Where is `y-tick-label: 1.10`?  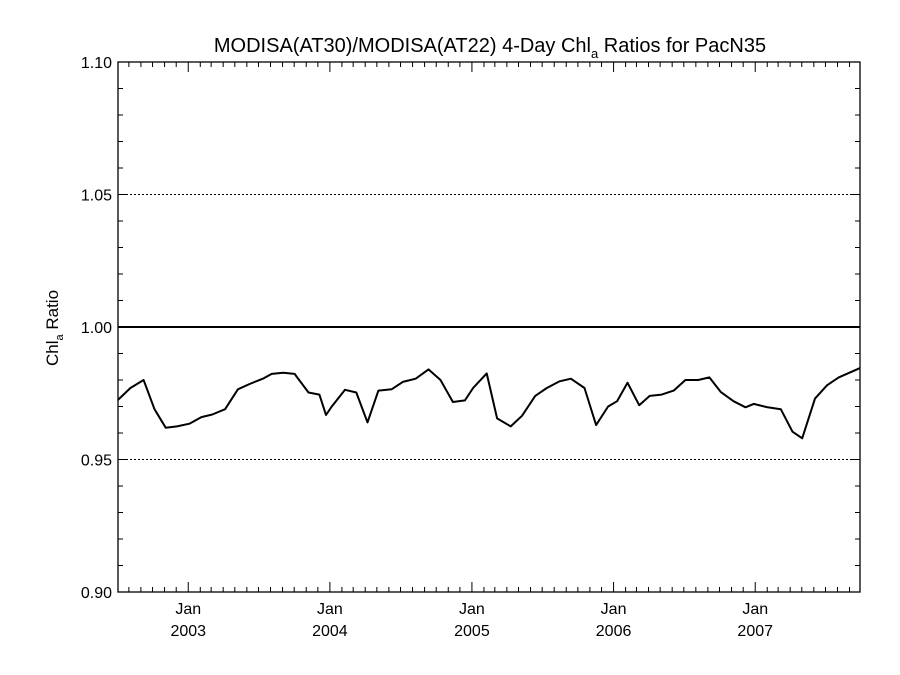 y-tick-label: 1.10 is located at coordinates (96, 63).